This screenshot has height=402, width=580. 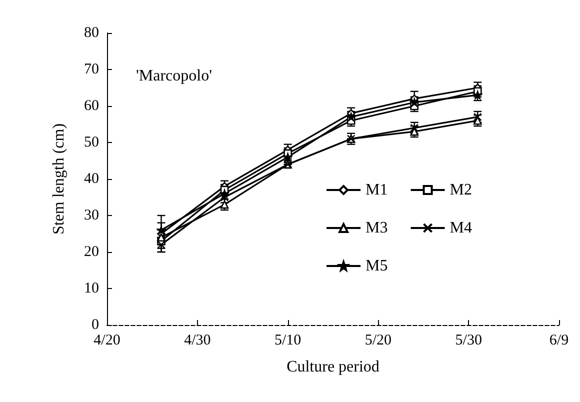 What do you see at coordinates (378, 340) in the screenshot?
I see `x-tick-label: 5/20` at bounding box center [378, 340].